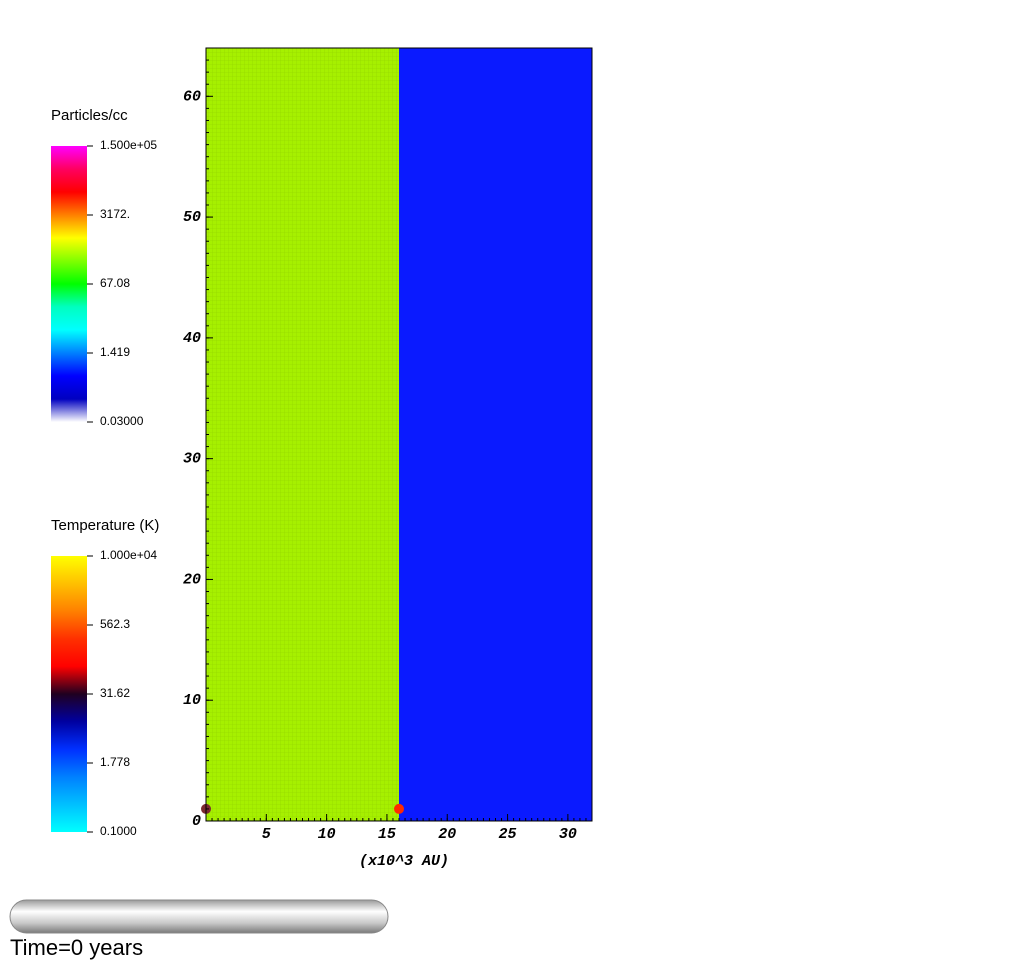  Describe the element at coordinates (196, 821) in the screenshot. I see `y-tick-label: 0` at that location.